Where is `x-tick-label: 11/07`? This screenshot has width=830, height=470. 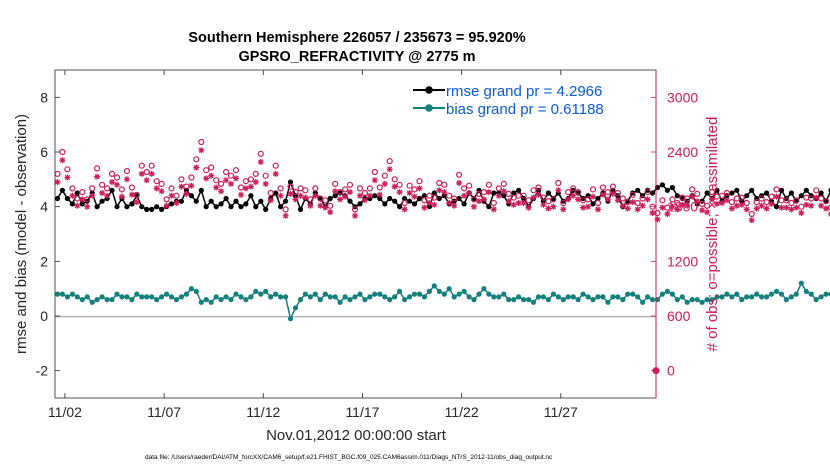
x-tick-label: 11/07 is located at coordinates (164, 412).